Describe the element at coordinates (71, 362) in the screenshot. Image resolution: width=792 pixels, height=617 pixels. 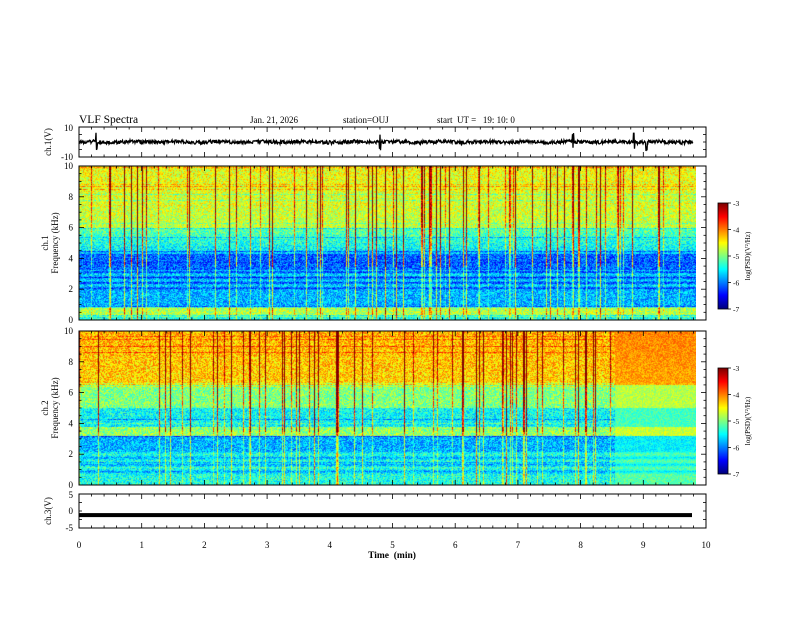
I see `ch2-ytick-label: 8` at that location.